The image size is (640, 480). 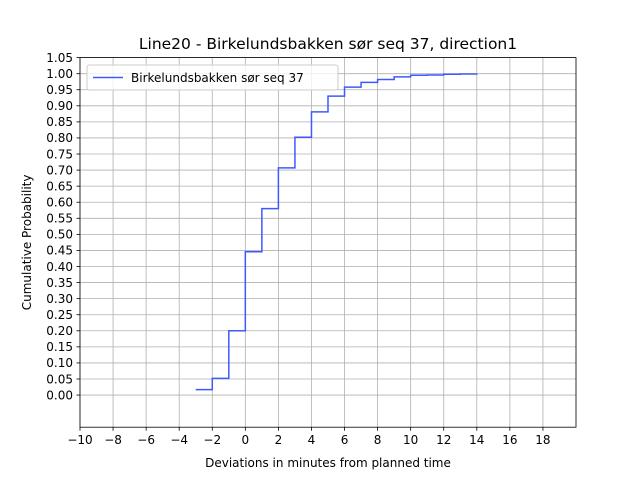 What do you see at coordinates (59, 58) in the screenshot?
I see `y-tick-label: 1.05` at bounding box center [59, 58].